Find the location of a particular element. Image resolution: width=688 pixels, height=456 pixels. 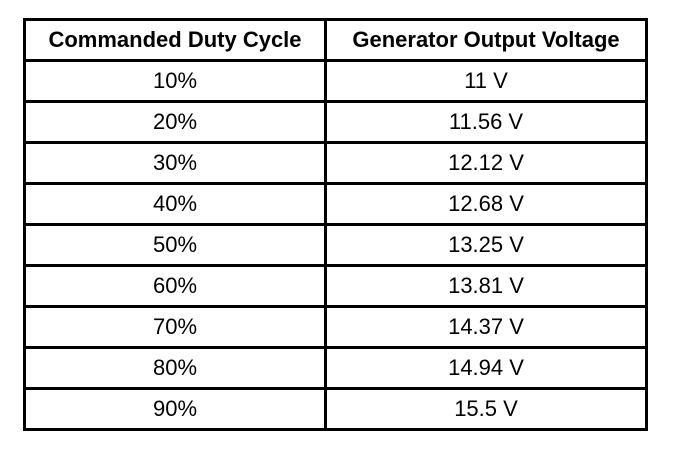

table-row: 90% 15.5 V is located at coordinates (335, 409).